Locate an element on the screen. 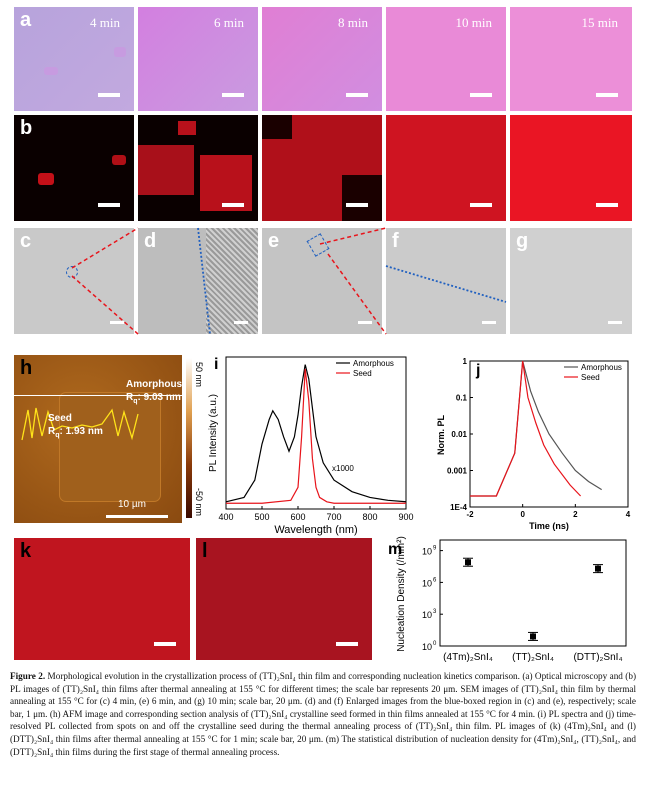  colorbar-top-label: 50 nm is located at coordinates (199, 375).